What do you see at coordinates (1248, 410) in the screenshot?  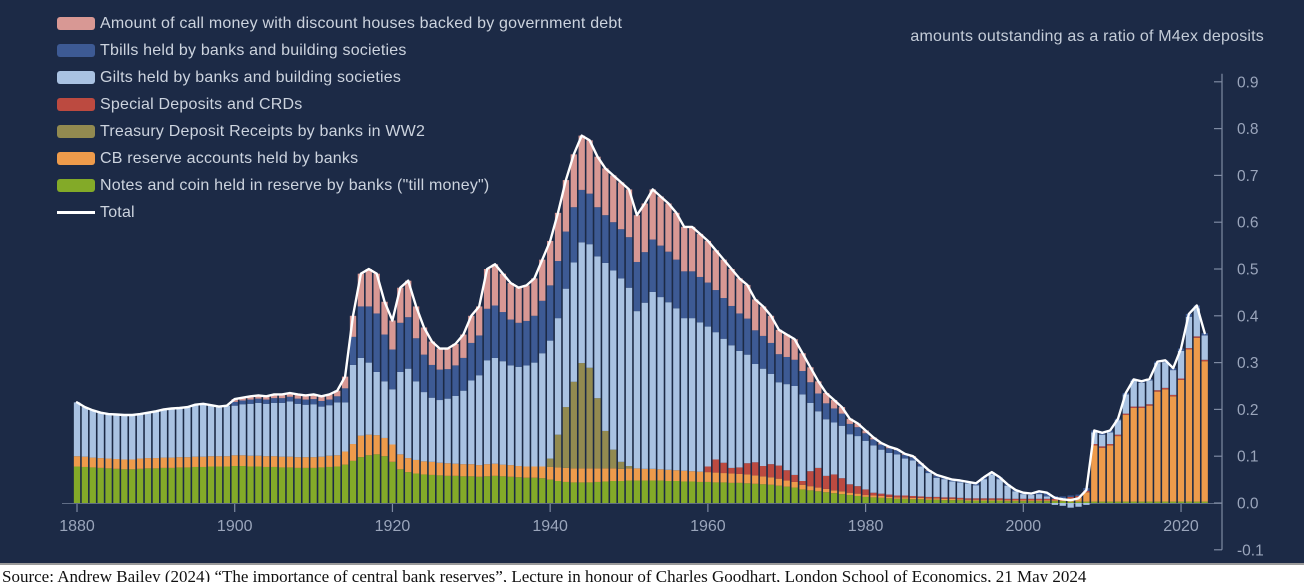 I see `y-tick-label: 0.2` at bounding box center [1248, 410].